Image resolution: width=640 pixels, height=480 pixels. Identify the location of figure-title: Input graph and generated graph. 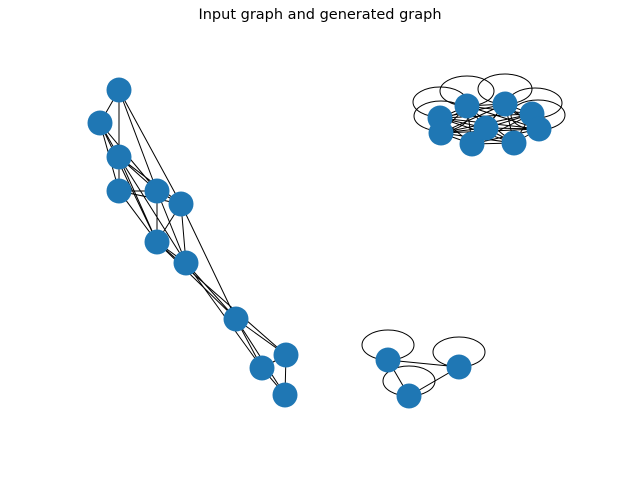
(320, 15).